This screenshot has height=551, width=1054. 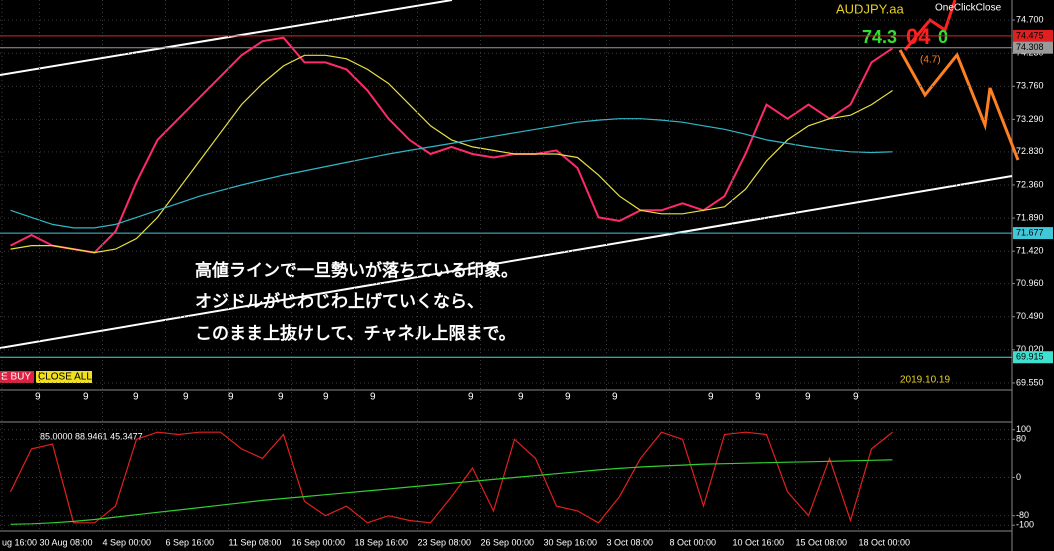 I want to click on date-label: 2019.10.19, so click(x=925, y=380).